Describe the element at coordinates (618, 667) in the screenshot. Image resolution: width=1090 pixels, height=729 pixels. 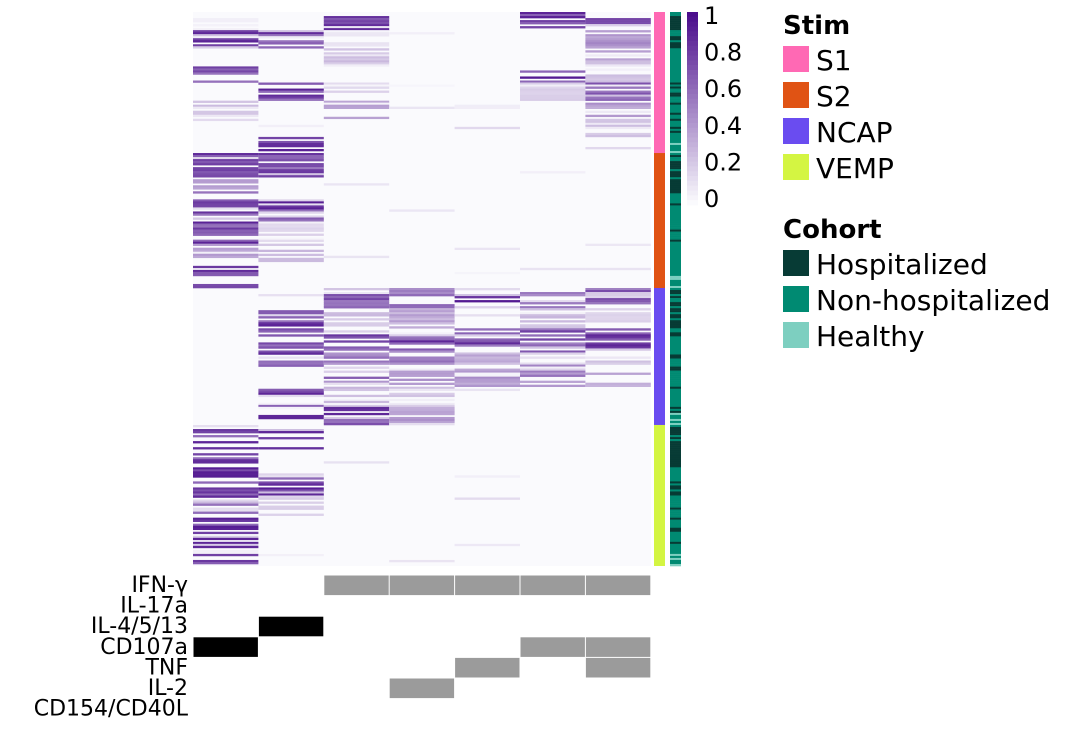
I see `cytokine-cell` at that location.